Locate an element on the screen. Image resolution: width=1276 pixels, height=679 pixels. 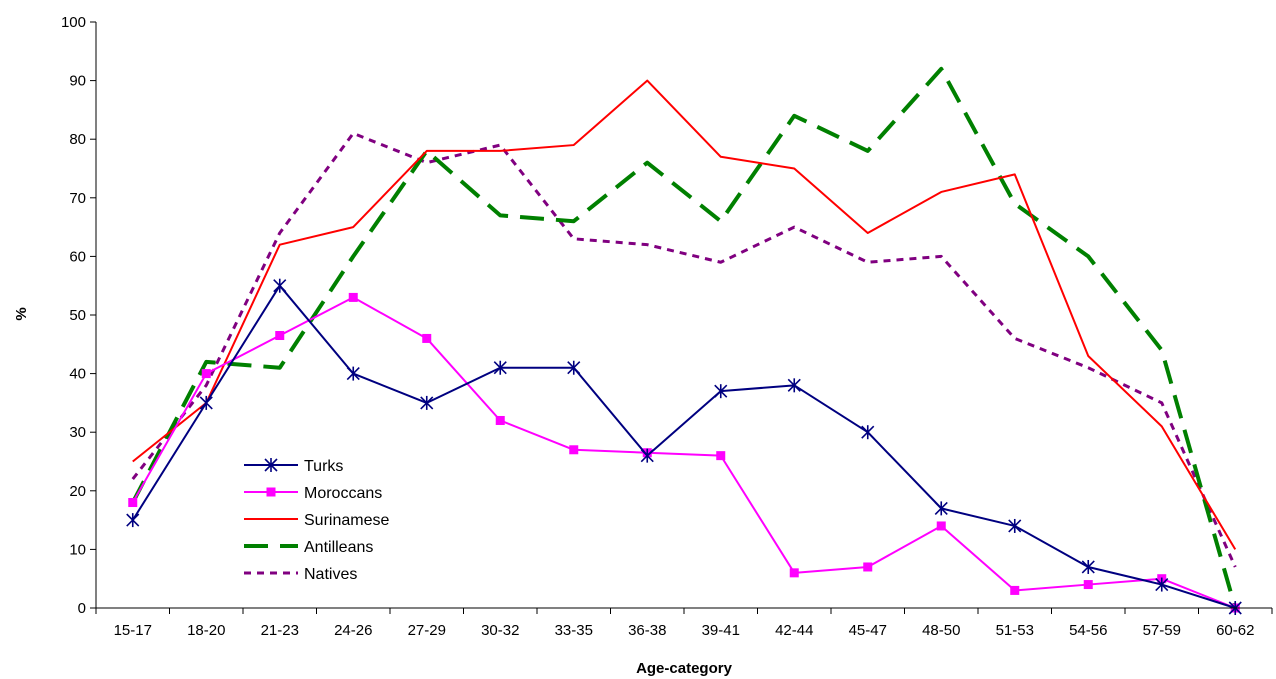
y-tick-label: 30 is located at coordinates (77, 432).